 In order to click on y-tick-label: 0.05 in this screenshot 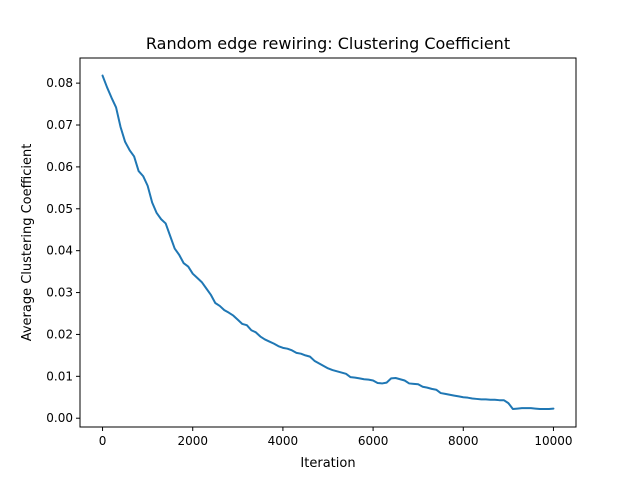, I will do `click(59, 209)`.